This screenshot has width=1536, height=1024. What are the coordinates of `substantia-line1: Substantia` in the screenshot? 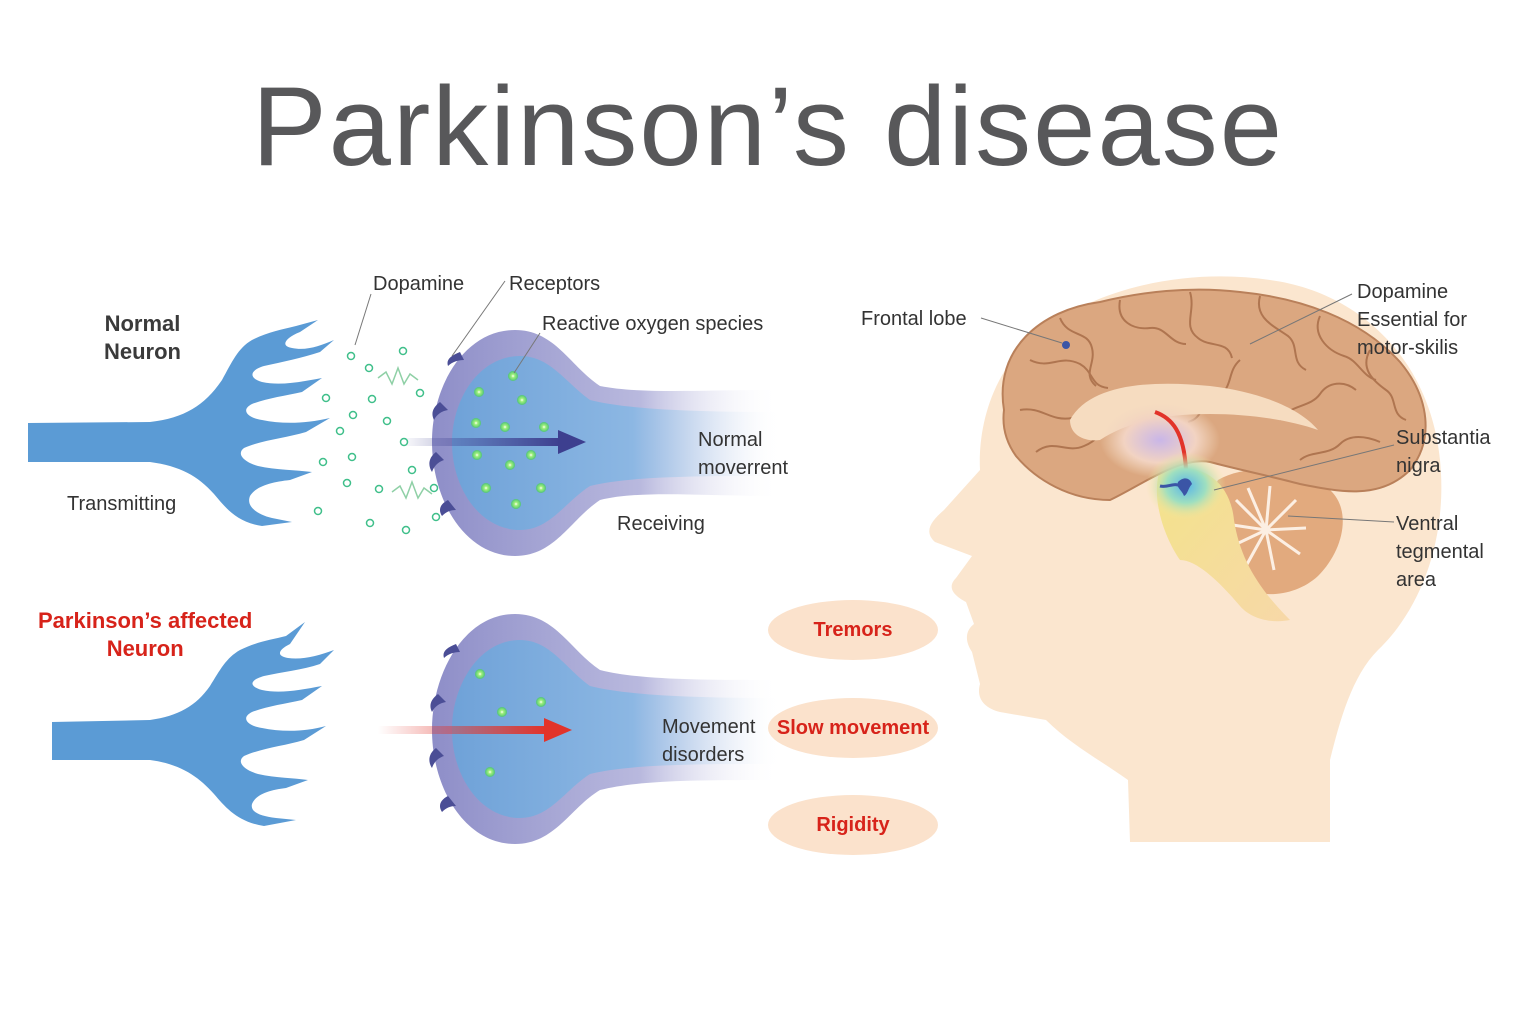 It's located at (1443, 438).